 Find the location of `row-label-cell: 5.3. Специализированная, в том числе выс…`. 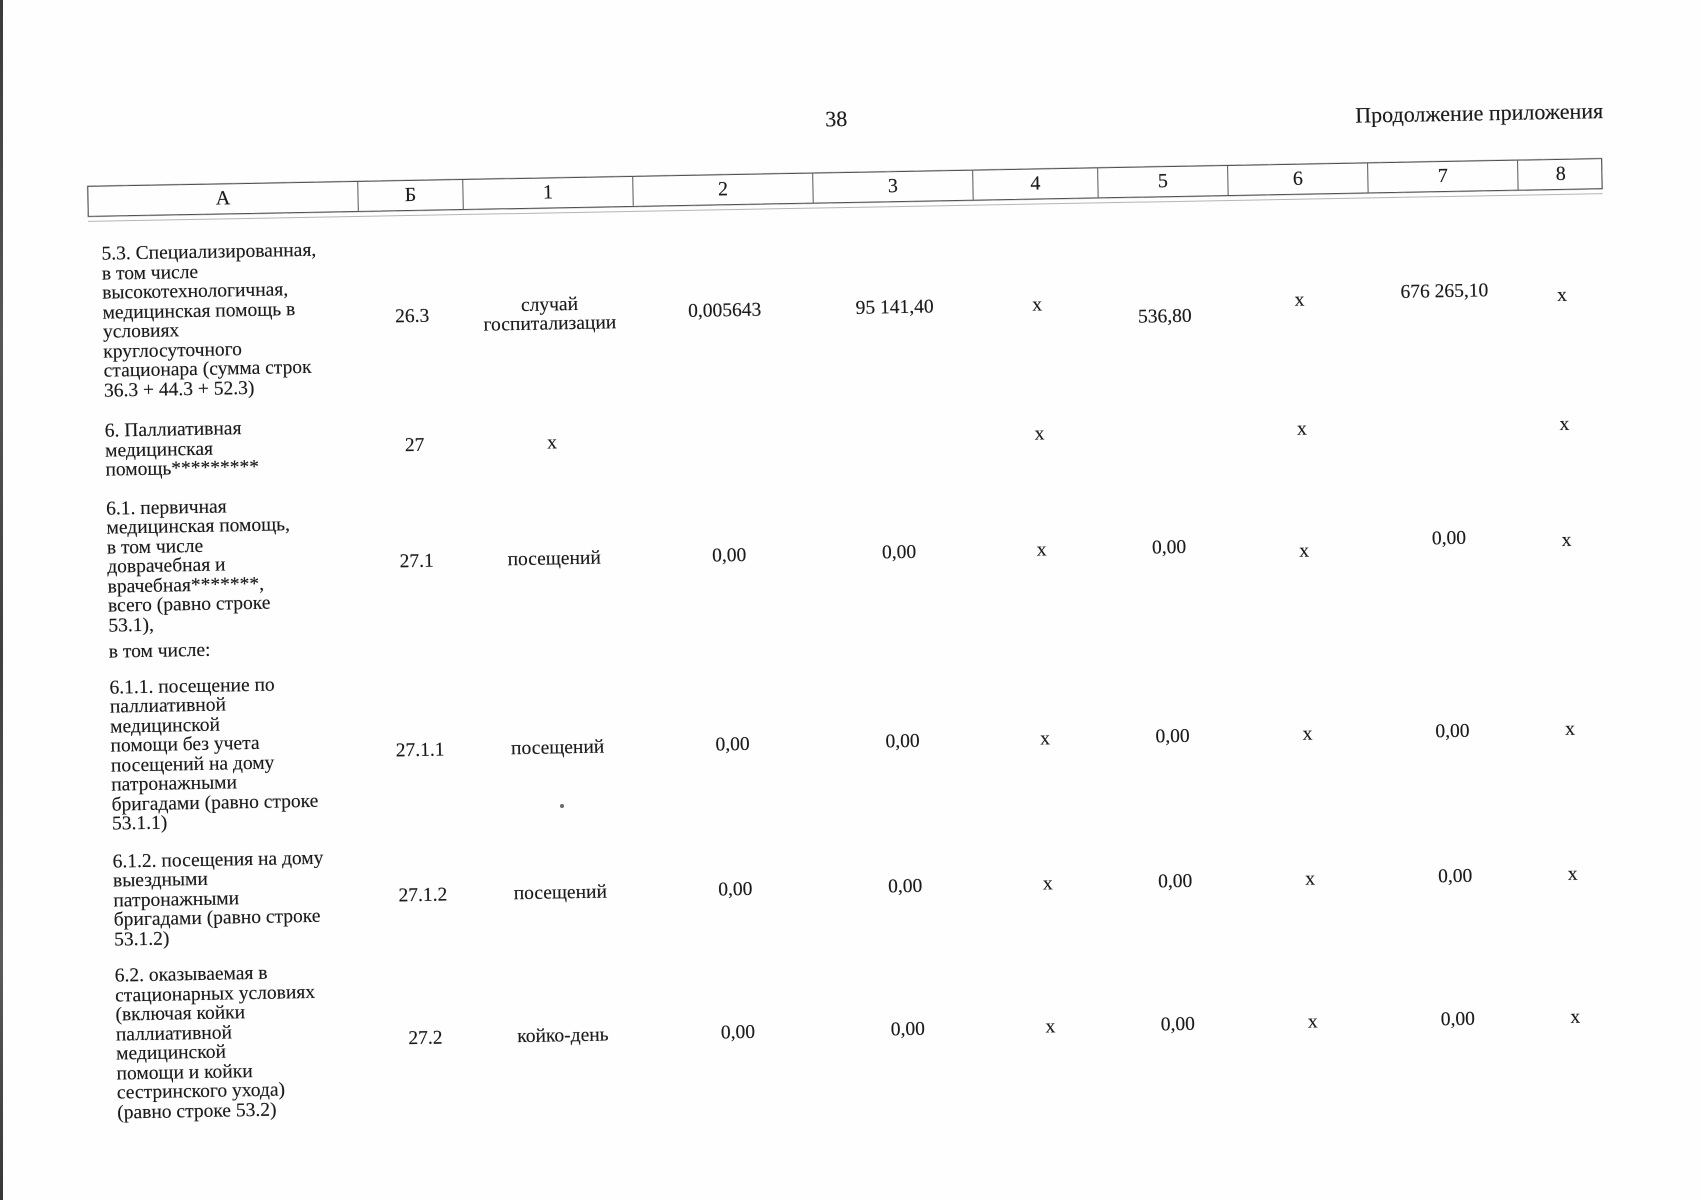

row-label-cell: 5.3. Специализированная, в том числе выс… is located at coordinates (209, 320).